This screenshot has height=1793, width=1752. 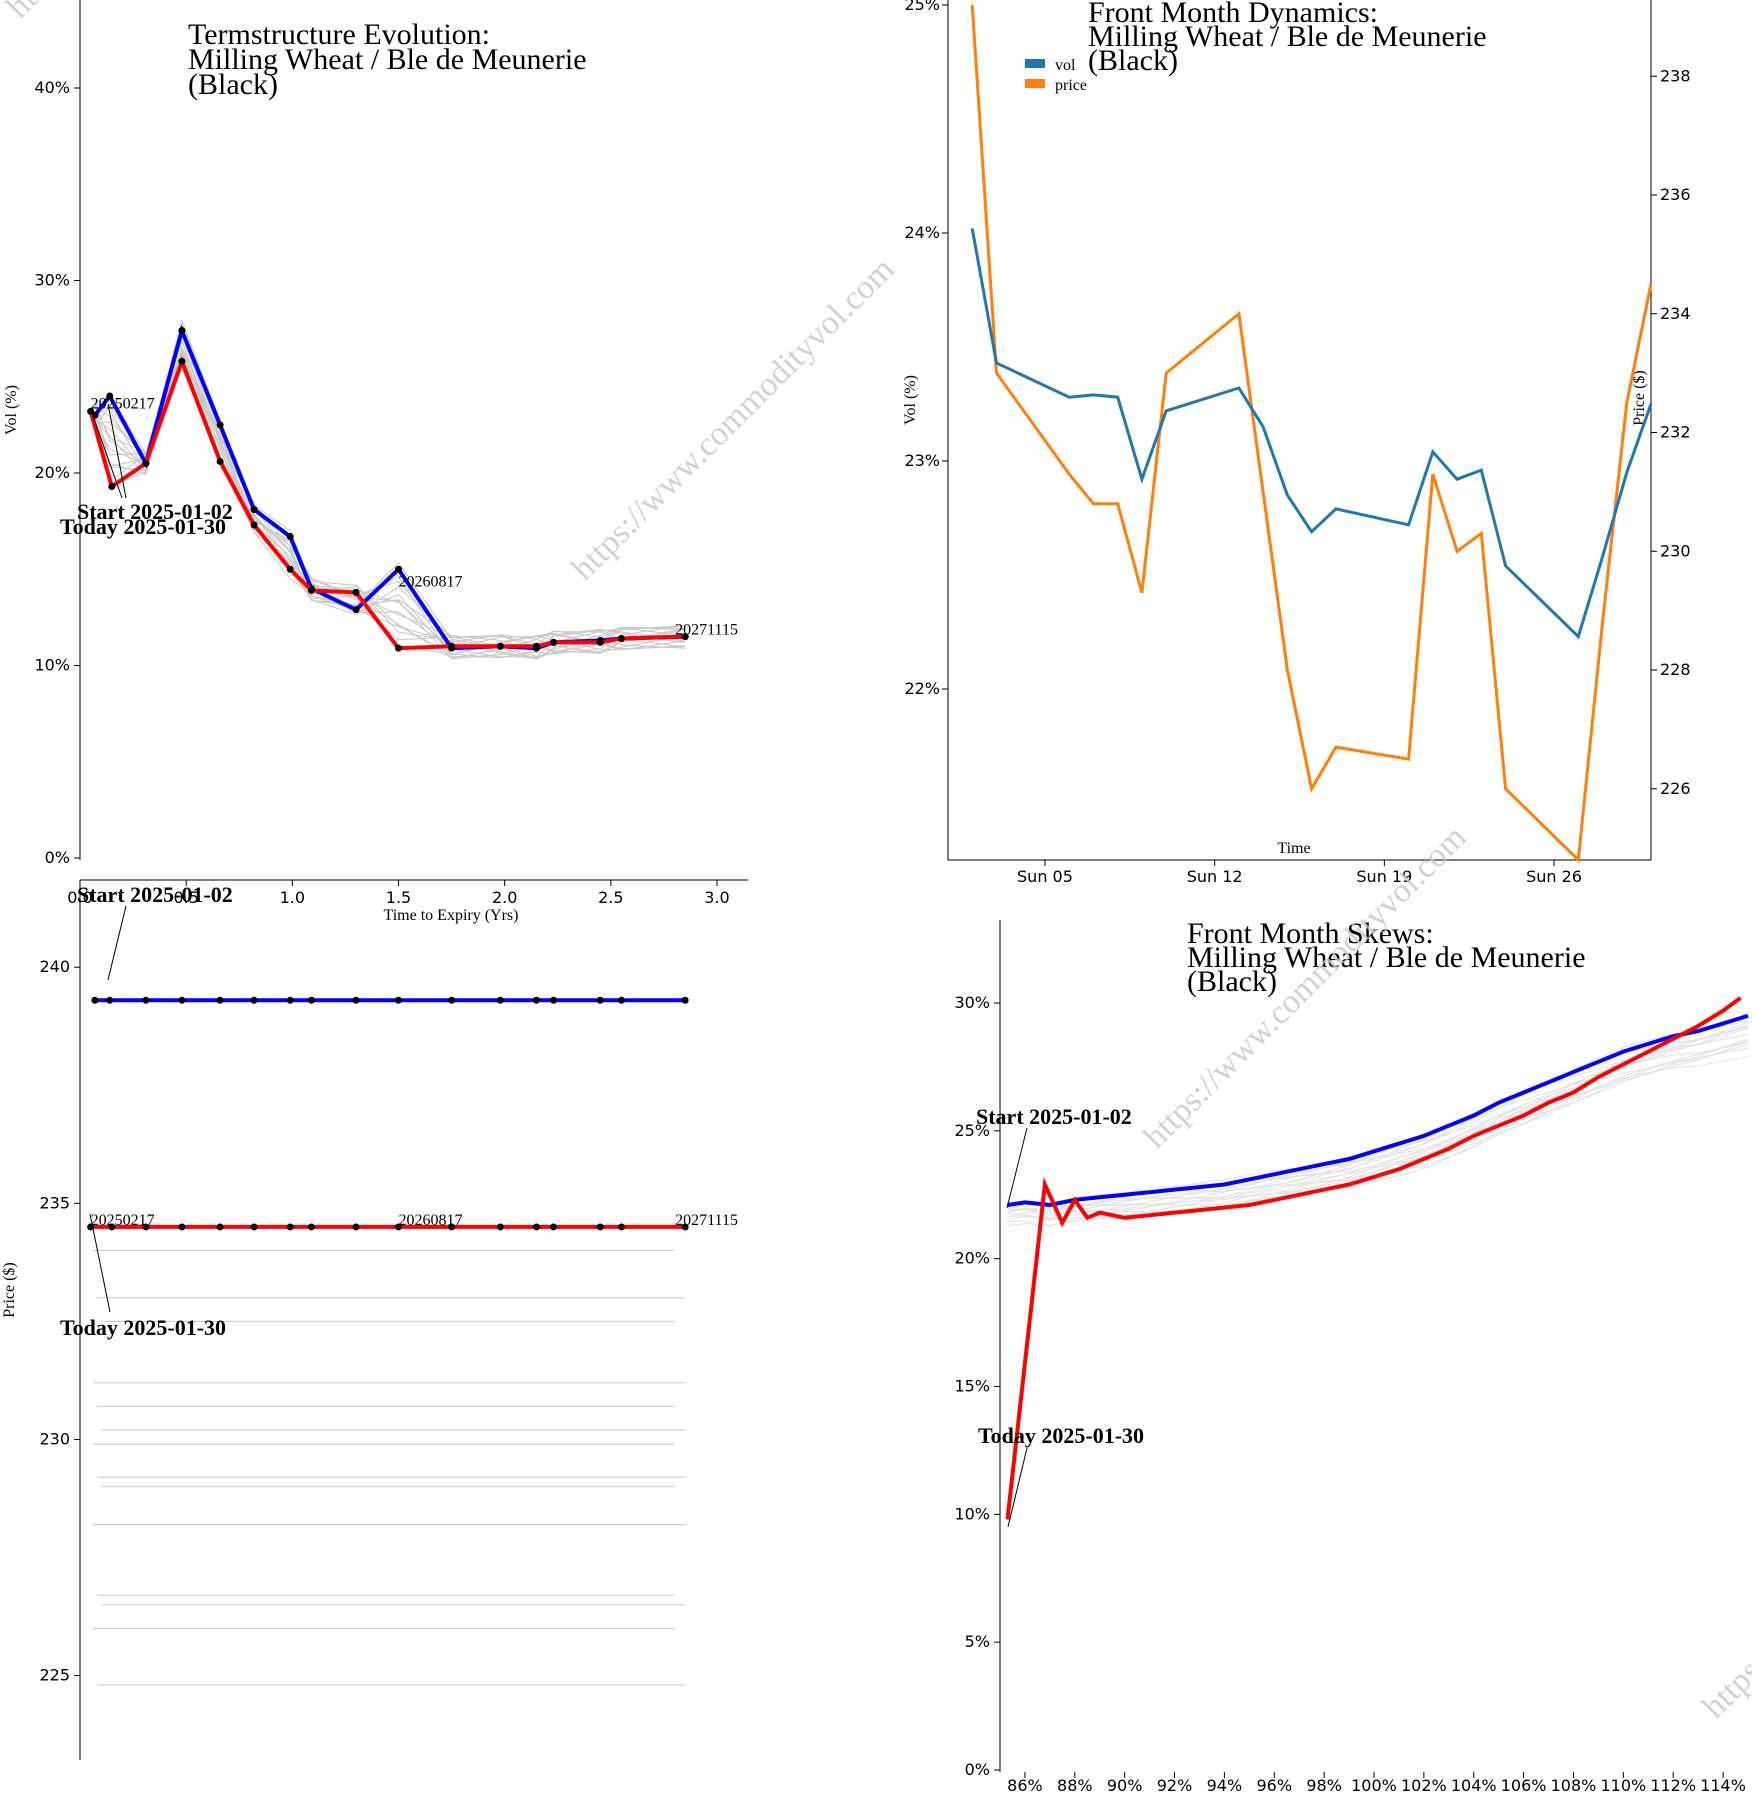 What do you see at coordinates (1035, 83) in the screenshot?
I see `legend-swatch-price` at bounding box center [1035, 83].